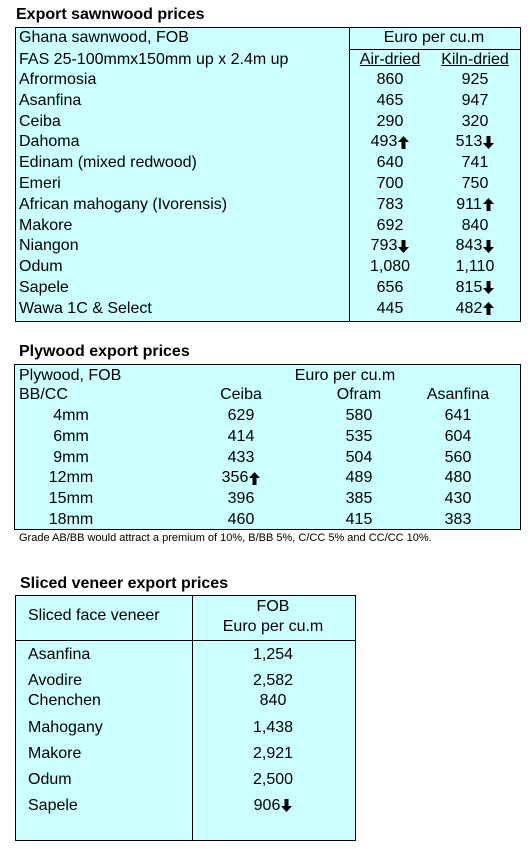 The image size is (532, 849). I want to click on sawnwood-species-text: African mahogany (Ivorensis), so click(123, 204).